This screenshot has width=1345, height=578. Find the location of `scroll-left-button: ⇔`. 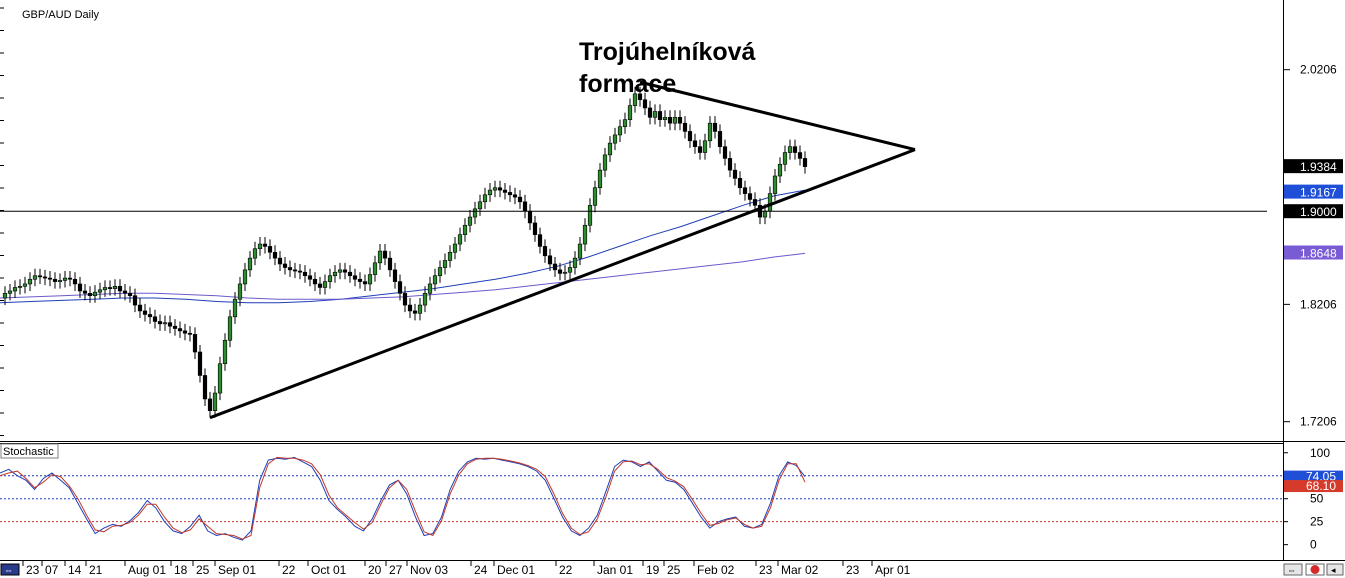

scroll-left-button: ⇔ is located at coordinates (10, 569).